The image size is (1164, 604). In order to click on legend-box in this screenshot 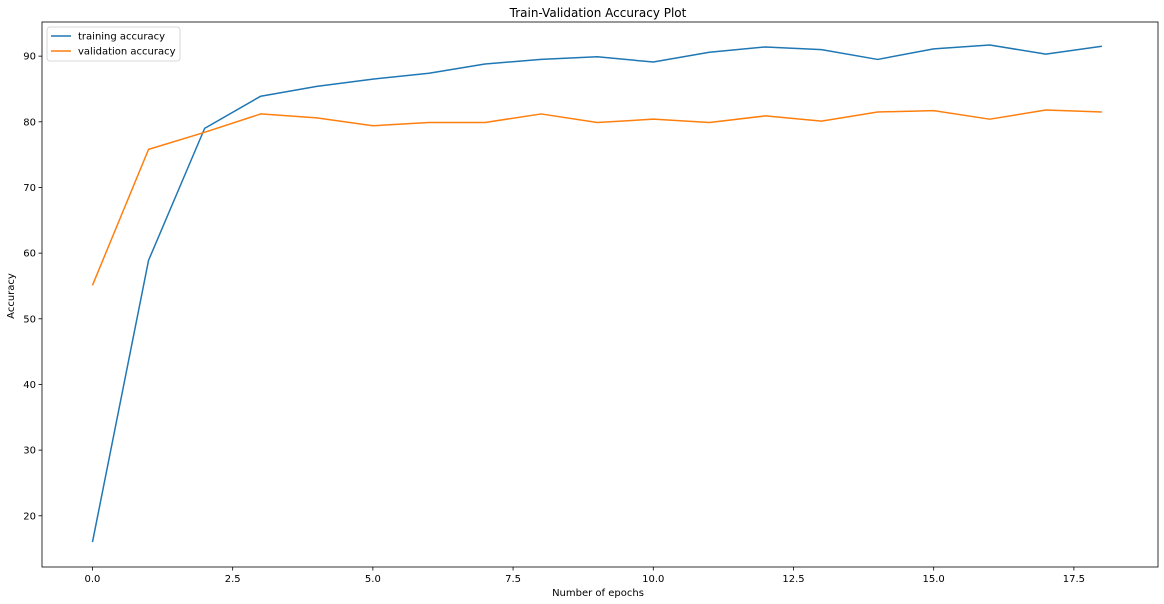, I will do `click(113, 44)`.